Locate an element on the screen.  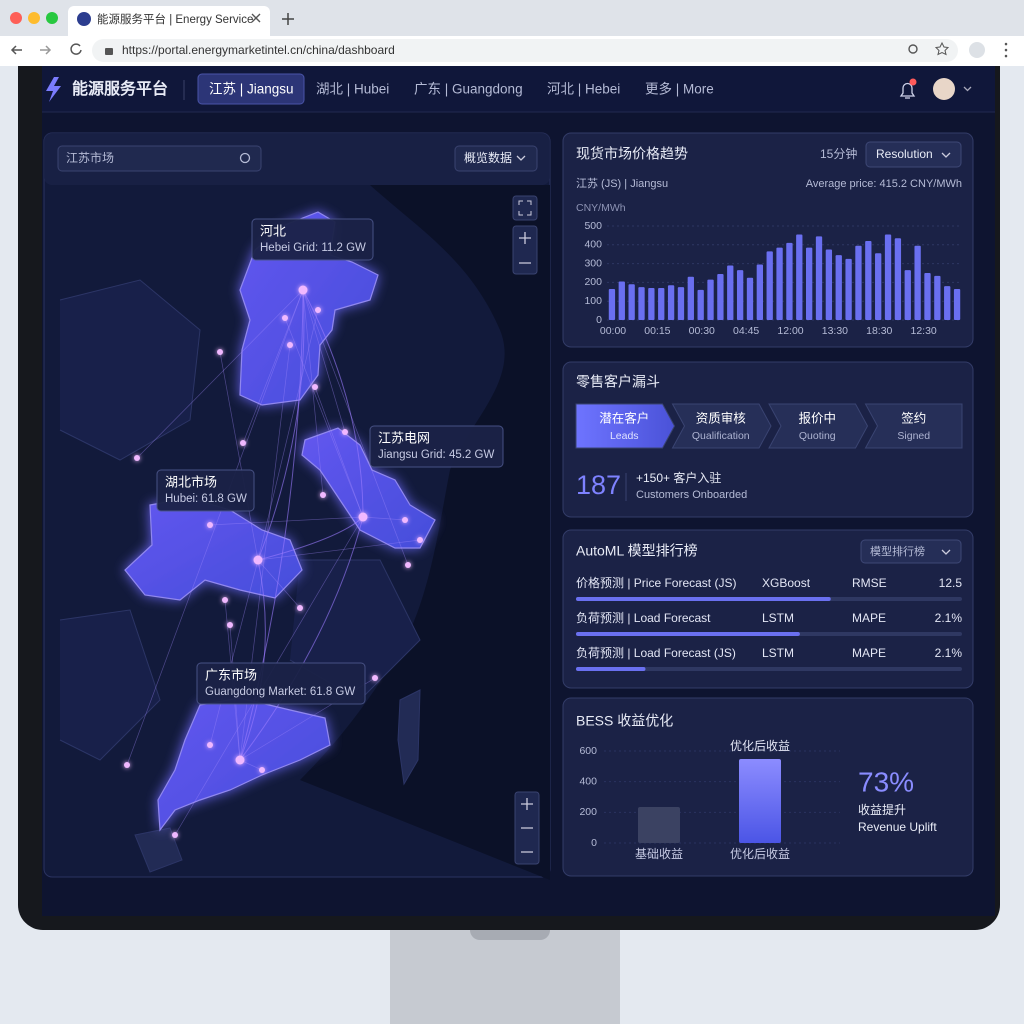
close-dot is located at coordinates (16, 18).